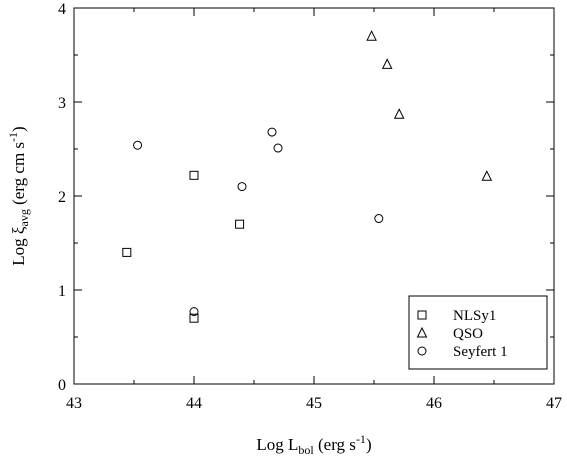 The height and width of the screenshot is (461, 567). Describe the element at coordinates (24, 217) in the screenshot. I see `y-axis-title-sub: avg` at that location.